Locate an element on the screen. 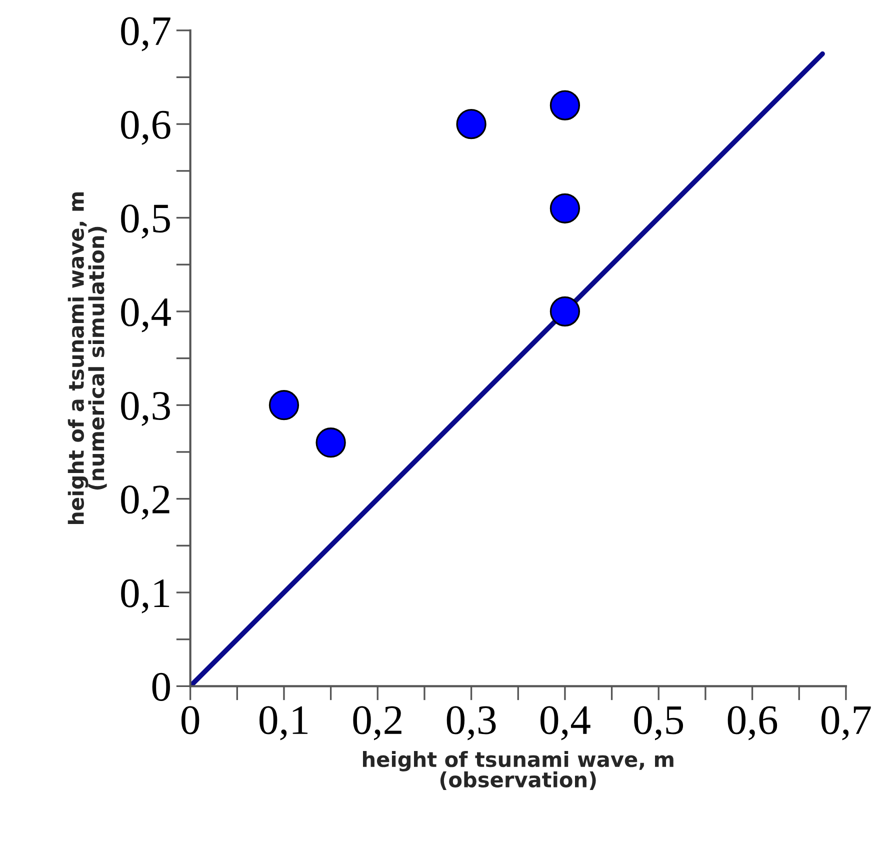  x-axis-title: height of tsunami wave, m (observation) is located at coordinates (518, 770).